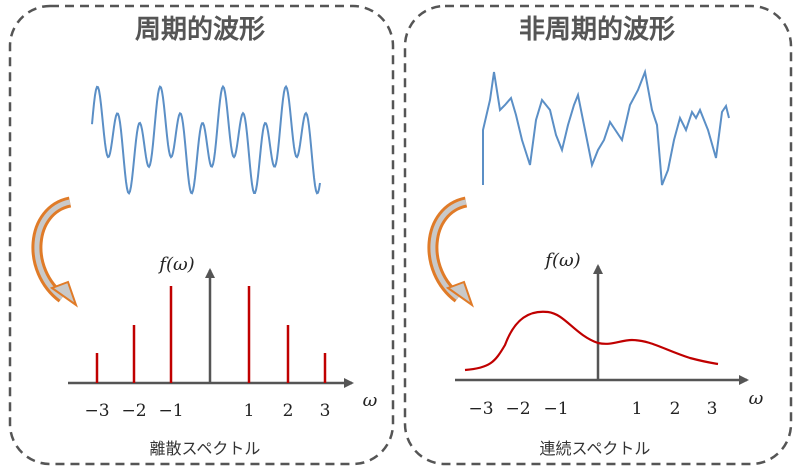 The width and height of the screenshot is (798, 468). Describe the element at coordinates (591, 341) in the screenshot. I see `continuous-spectrum` at that location.